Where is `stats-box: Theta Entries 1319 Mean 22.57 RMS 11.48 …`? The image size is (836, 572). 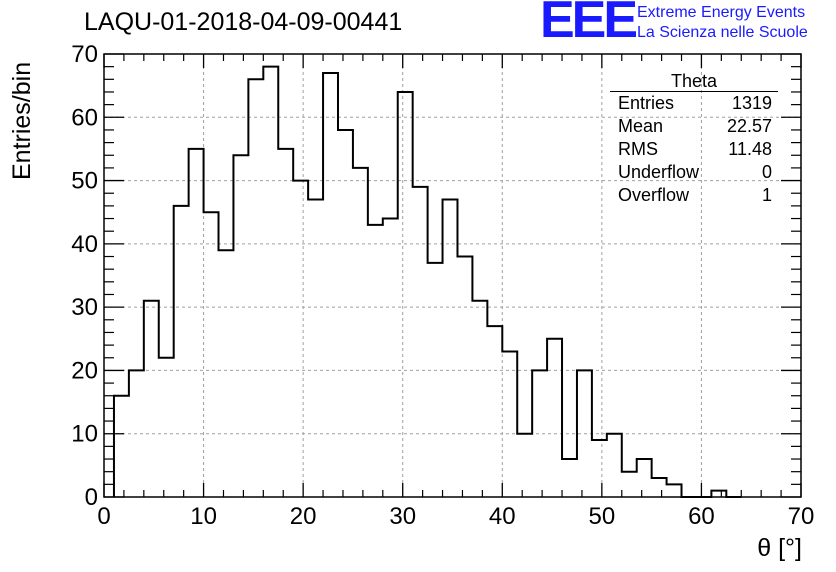 stats-box: Theta Entries 1319 Mean 22.57 RMS 11.48 … is located at coordinates (694, 139).